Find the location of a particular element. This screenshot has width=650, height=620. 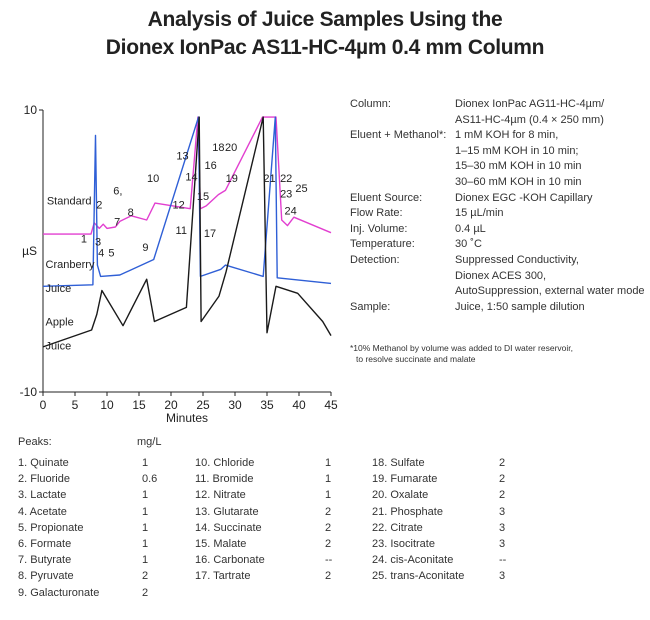

peak-label: 18 is located at coordinates (218, 148).